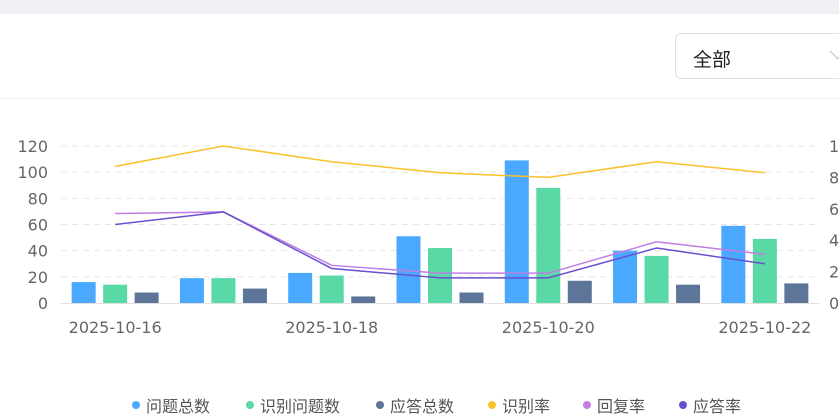 The image size is (839, 417). I want to click on legend-item: 问题总数, so click(171, 405).